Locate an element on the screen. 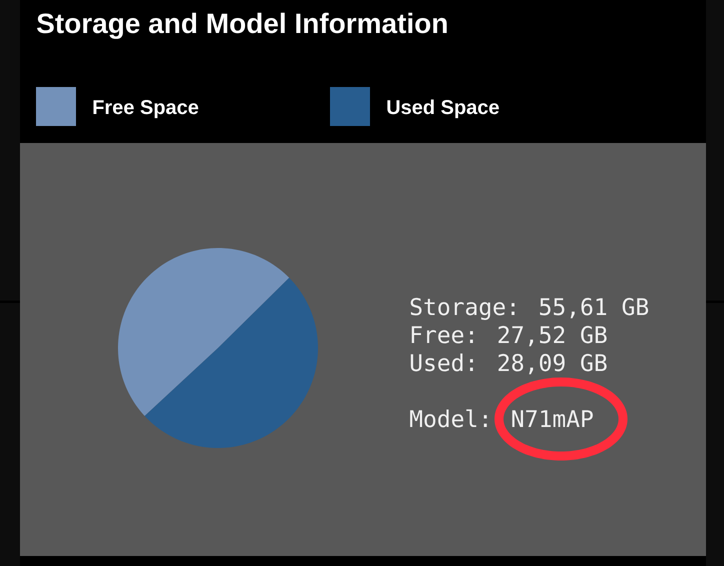 This screenshot has height=566, width=724. chart-title: Storage and Model Information is located at coordinates (242, 25).